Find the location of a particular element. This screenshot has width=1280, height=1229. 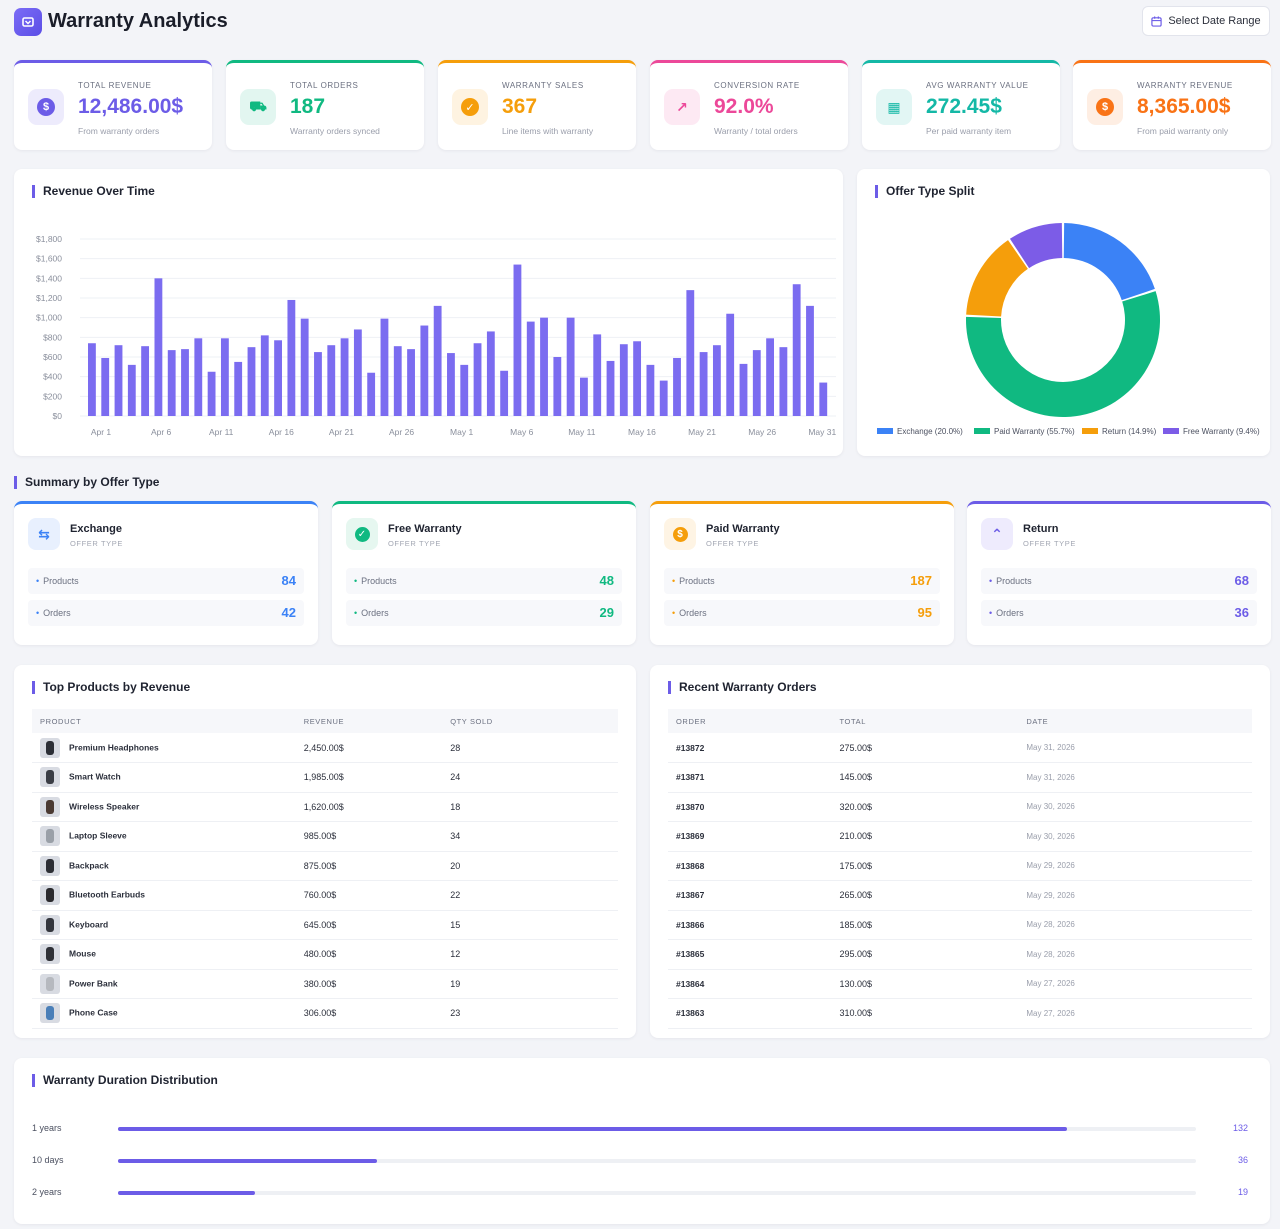

order-number: #13872 is located at coordinates (750, 748).